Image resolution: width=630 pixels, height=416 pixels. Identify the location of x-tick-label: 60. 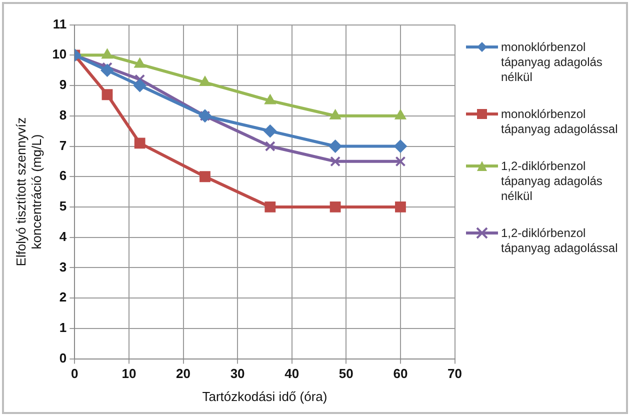
(400, 374).